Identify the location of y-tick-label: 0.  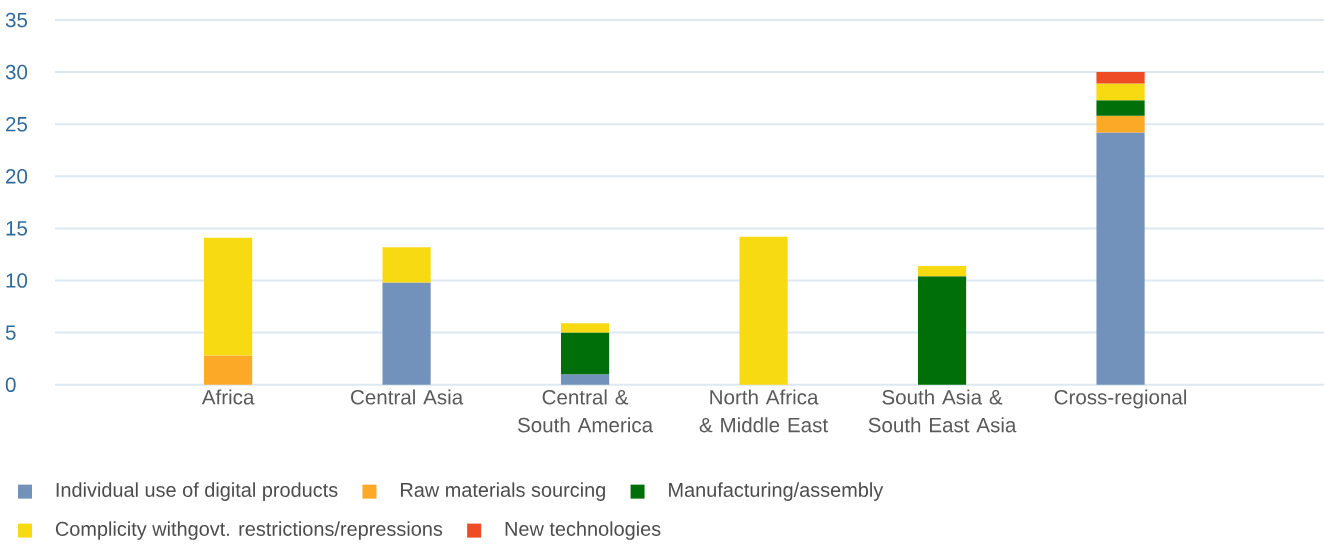
(10, 385).